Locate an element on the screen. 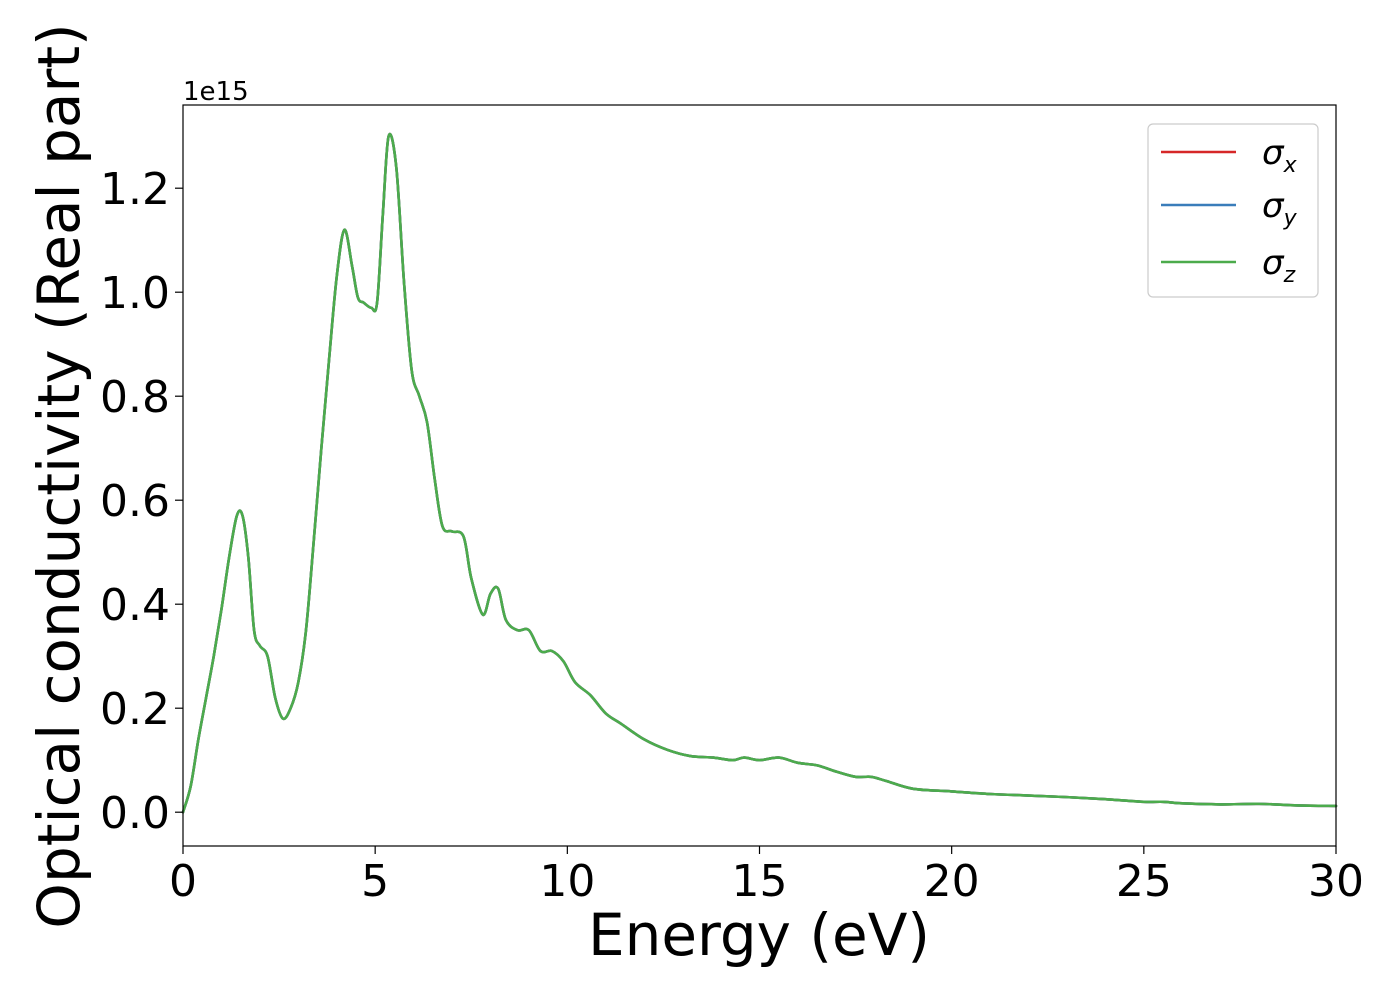  x-tick-label: 20 is located at coordinates (952, 881).